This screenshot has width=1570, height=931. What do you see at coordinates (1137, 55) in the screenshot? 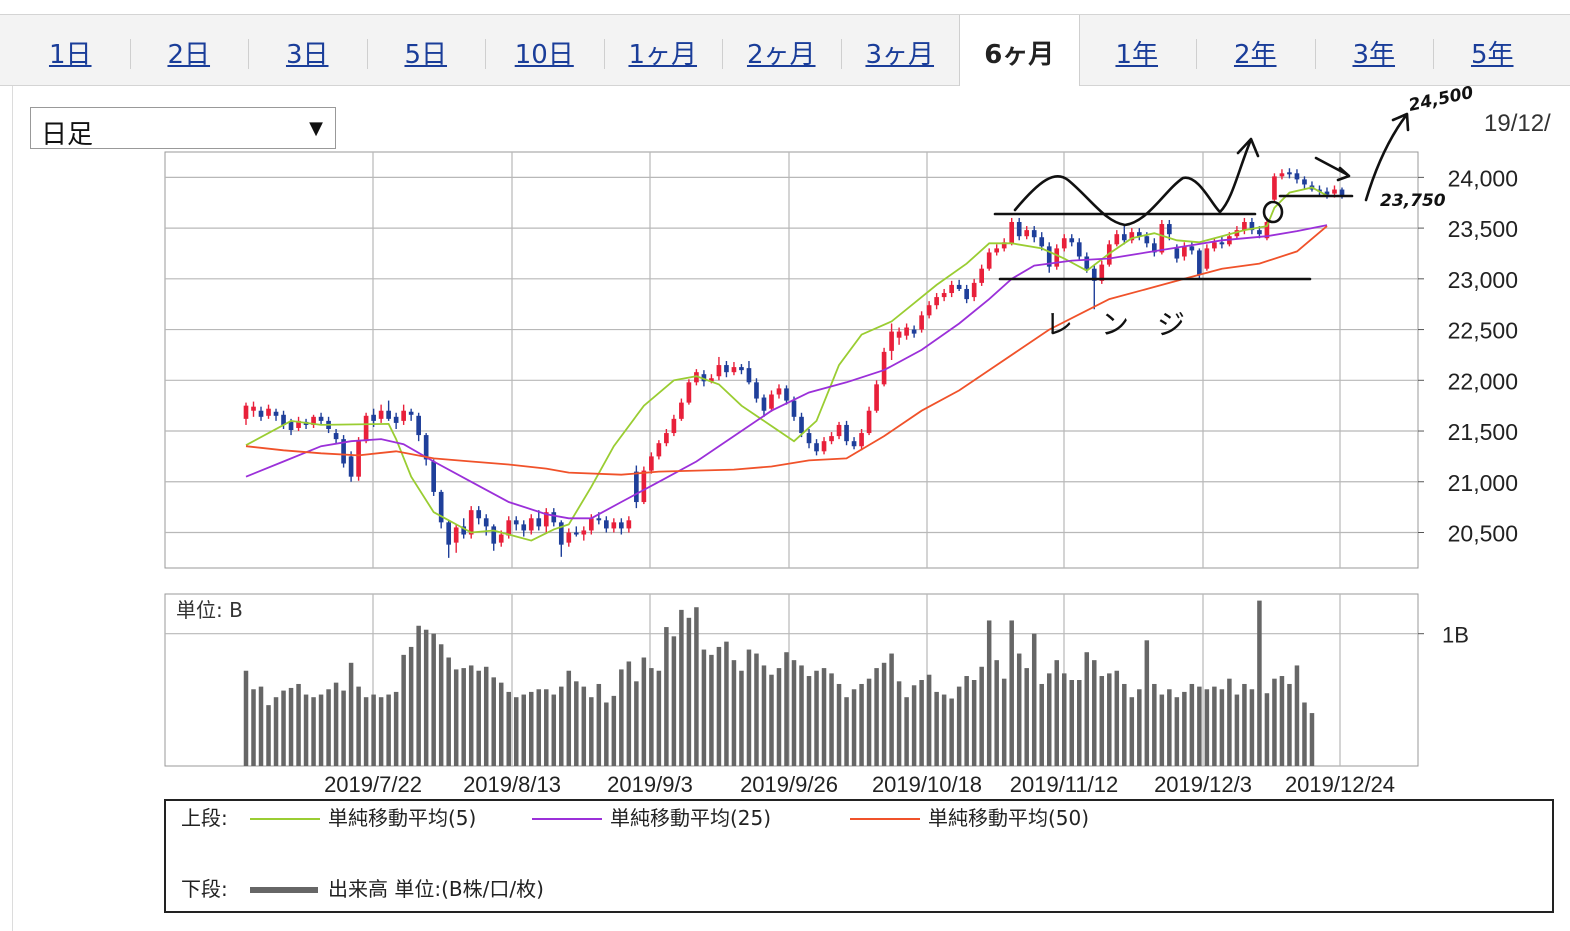
I see `tab-9: 1年` at bounding box center [1137, 55].